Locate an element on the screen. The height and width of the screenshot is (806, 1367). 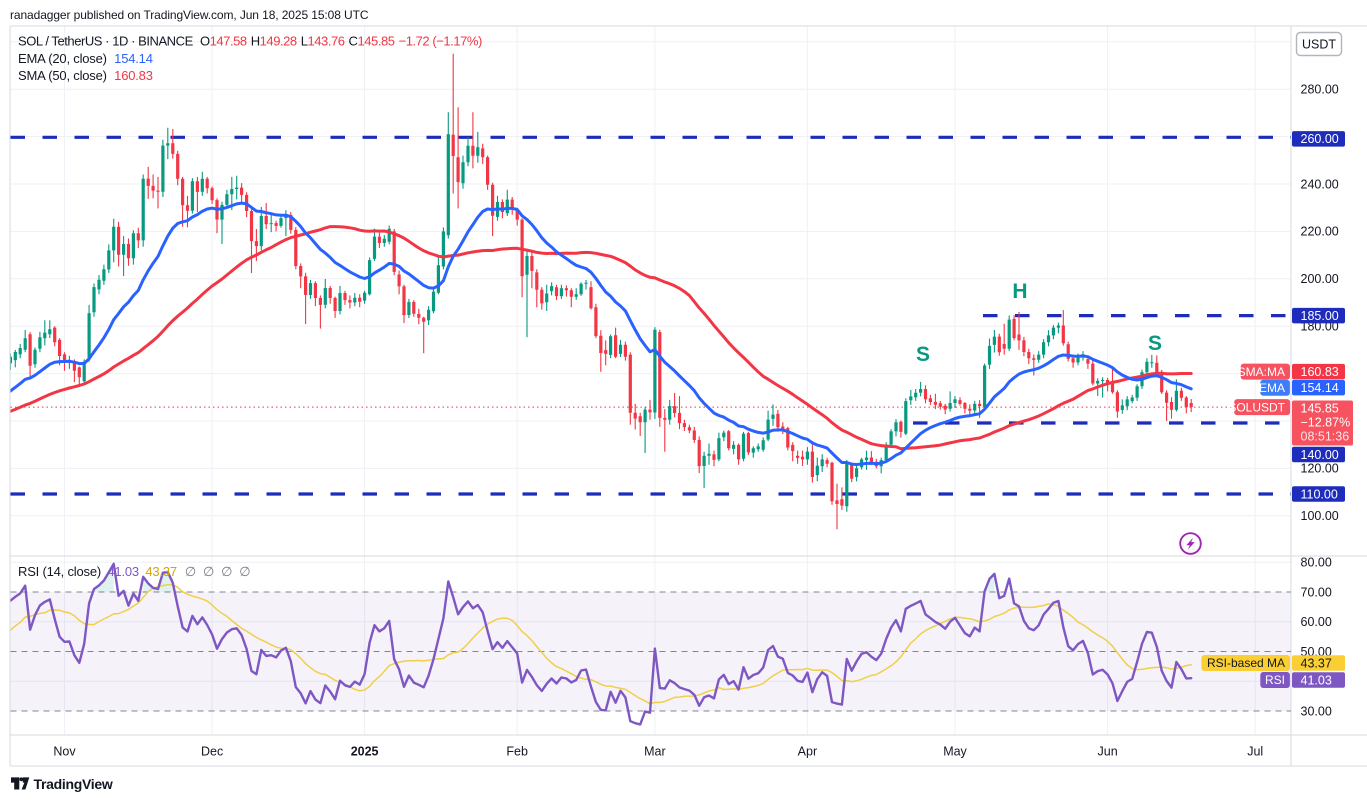
svg-text: USDT is located at coordinates (1319, 45).